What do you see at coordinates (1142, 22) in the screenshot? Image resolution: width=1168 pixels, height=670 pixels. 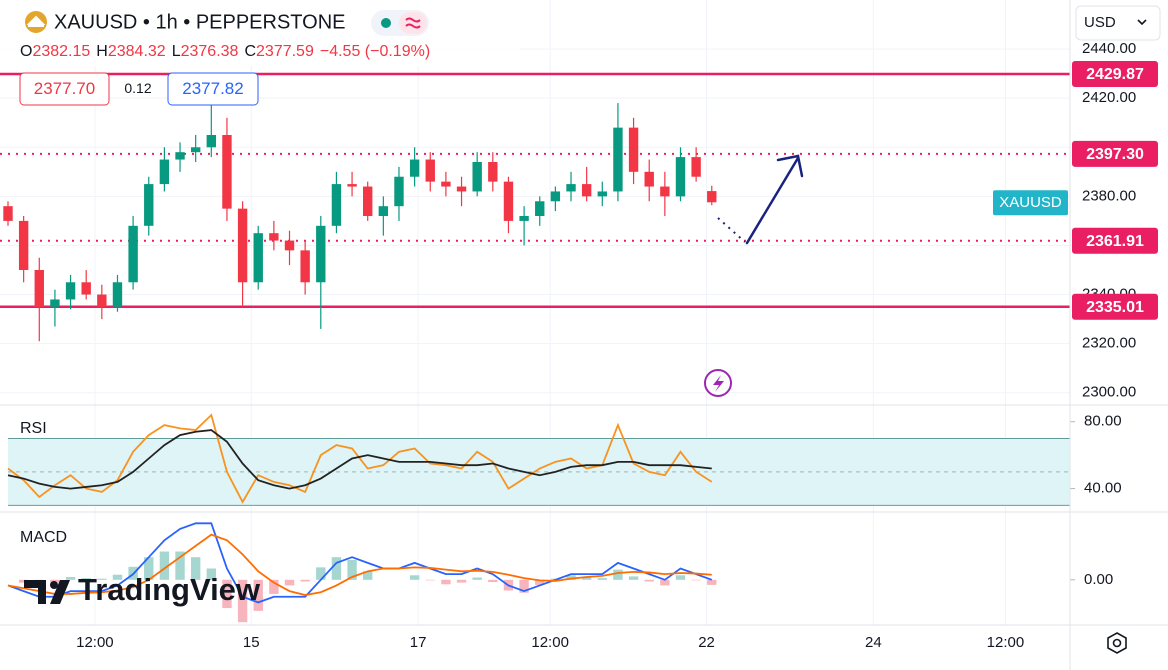 I see `dropdown-chevron` at bounding box center [1142, 22].